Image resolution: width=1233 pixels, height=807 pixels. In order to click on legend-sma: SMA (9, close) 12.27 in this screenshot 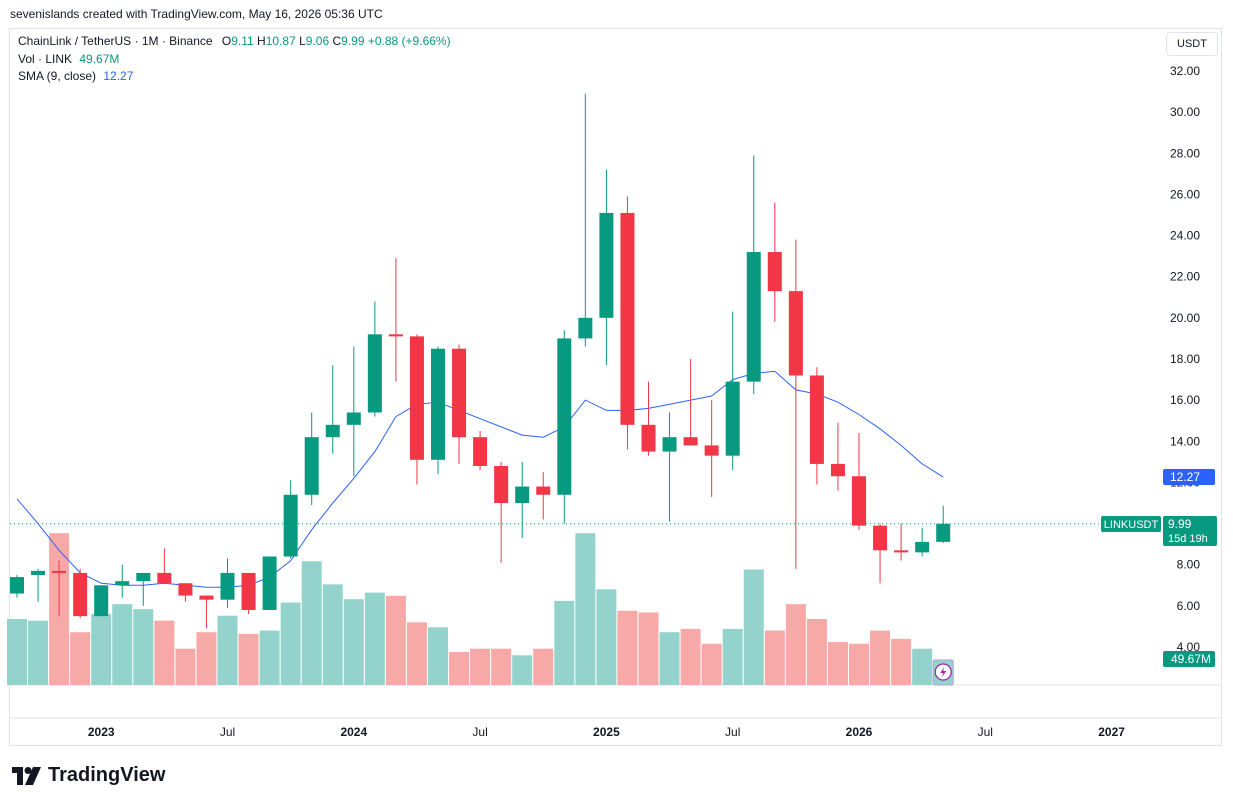, I will do `click(75, 76)`.